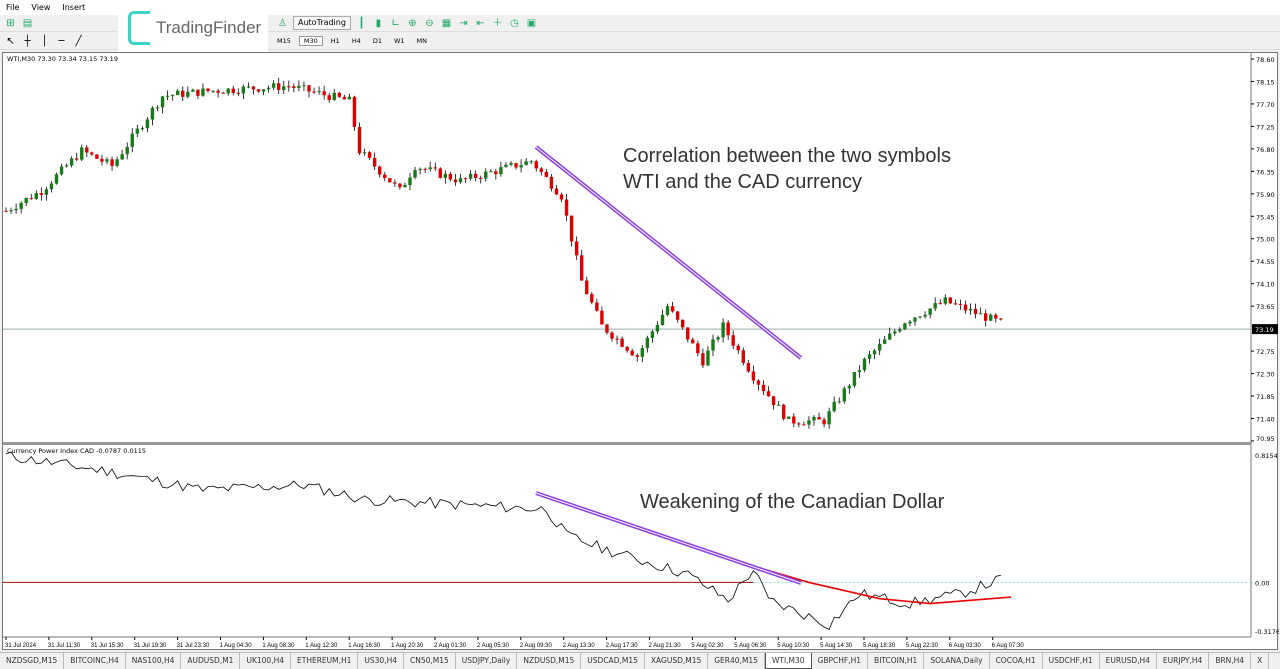 This screenshot has width=1280, height=669. Describe the element at coordinates (74, 7) in the screenshot. I see `menu-insert: Insert` at that location.